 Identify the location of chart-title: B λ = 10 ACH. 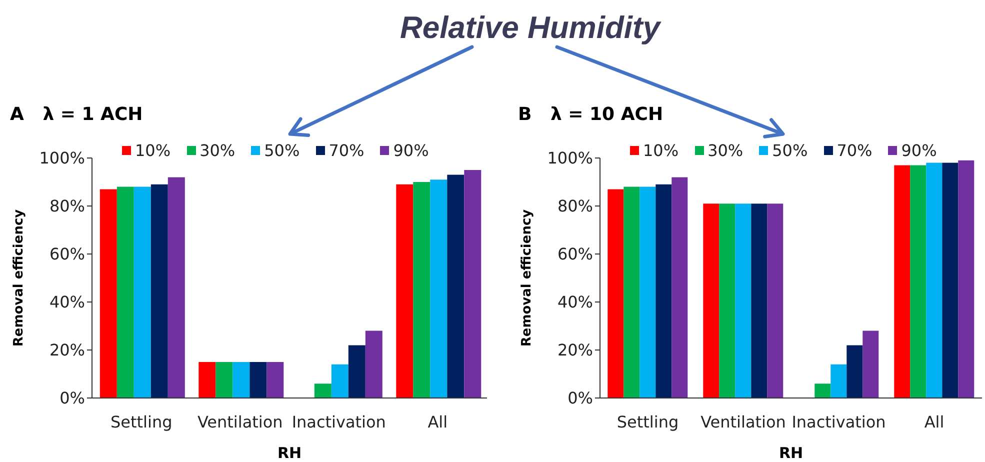
(591, 114).